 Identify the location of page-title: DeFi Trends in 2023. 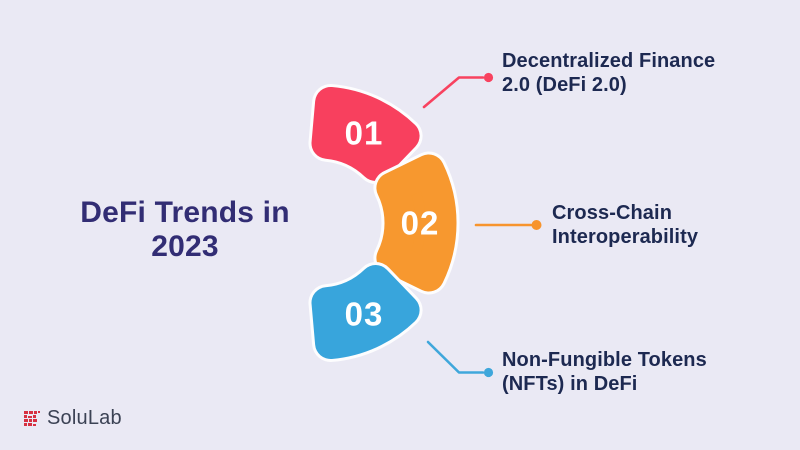
(185, 230).